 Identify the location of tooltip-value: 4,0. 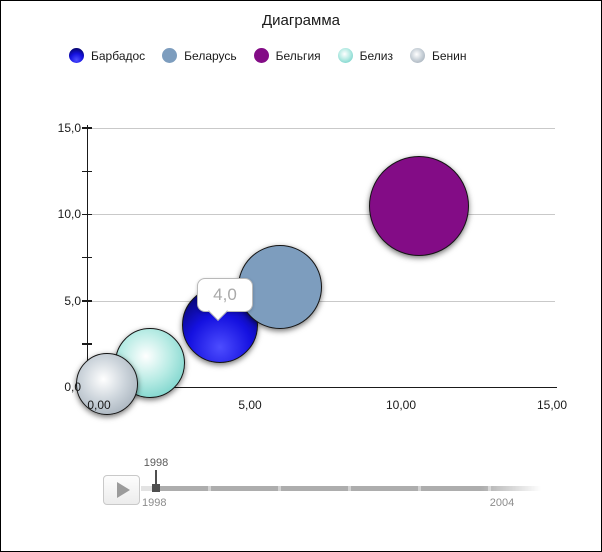
(225, 295).